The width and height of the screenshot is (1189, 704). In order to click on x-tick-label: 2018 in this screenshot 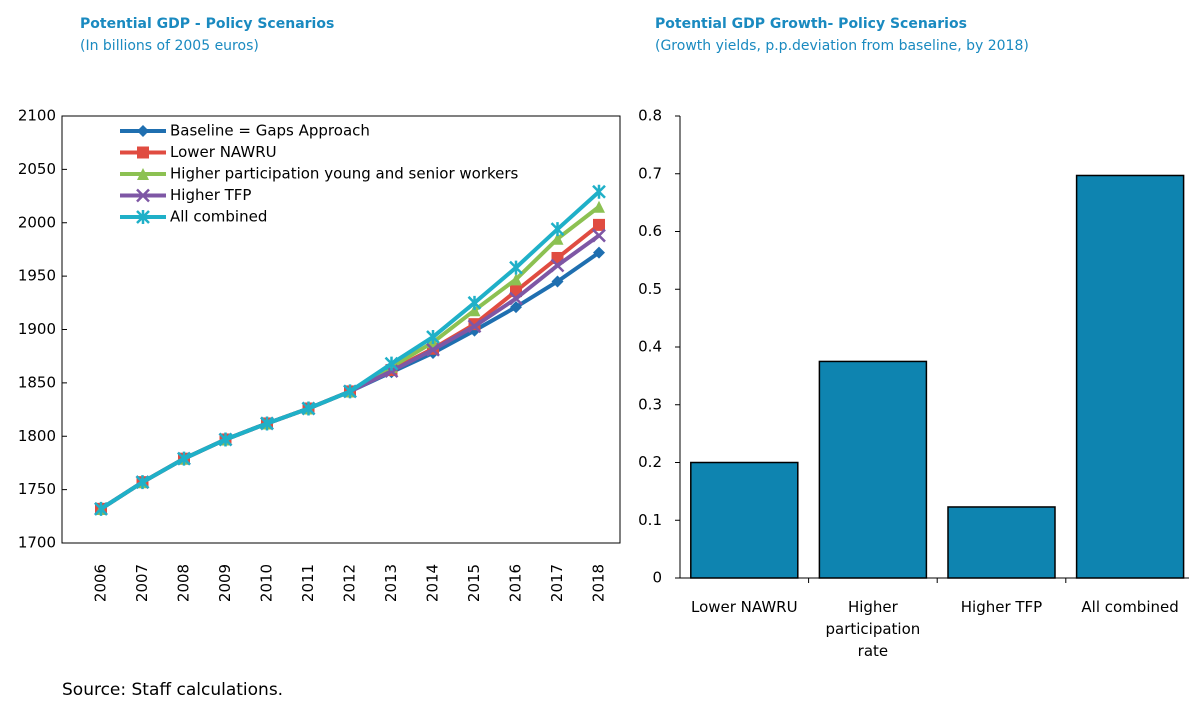, I will do `click(599, 583)`.